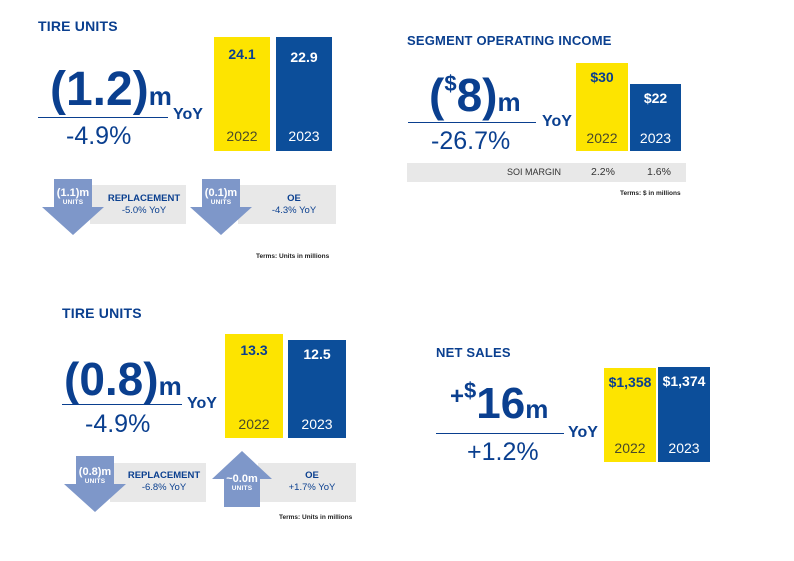  I want to click on bar-2022: $30 2022, so click(602, 107).